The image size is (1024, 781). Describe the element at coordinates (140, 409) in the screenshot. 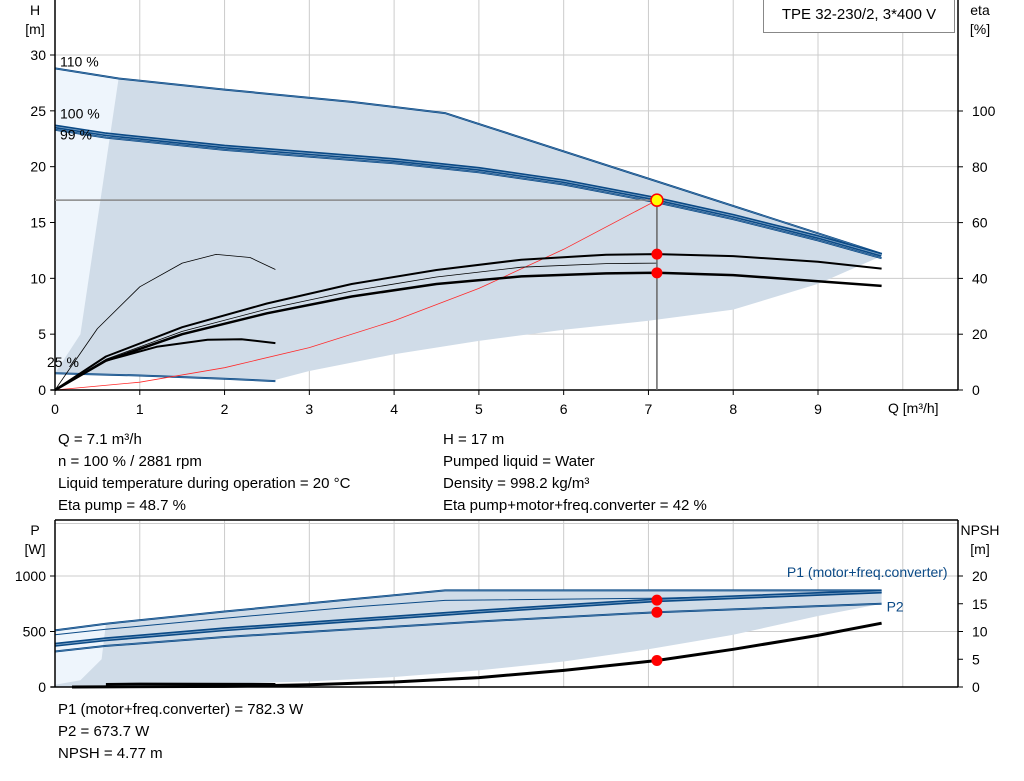

I see `x-tick-label: 1` at that location.